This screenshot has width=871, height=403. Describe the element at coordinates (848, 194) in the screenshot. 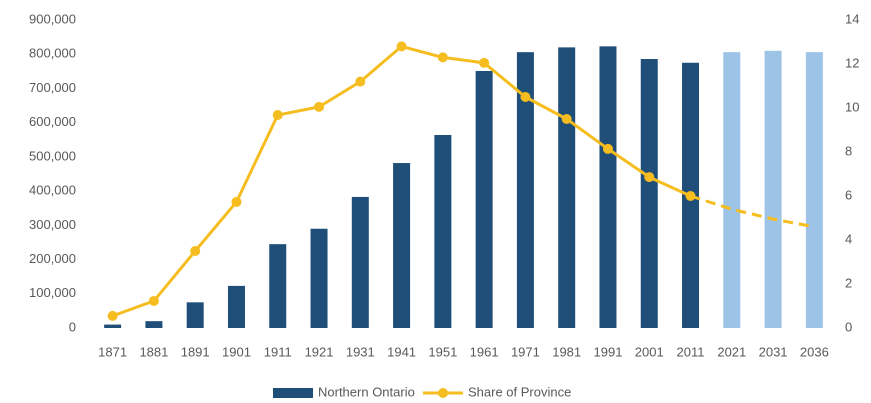

I see `y2-tick-label: 6` at that location.